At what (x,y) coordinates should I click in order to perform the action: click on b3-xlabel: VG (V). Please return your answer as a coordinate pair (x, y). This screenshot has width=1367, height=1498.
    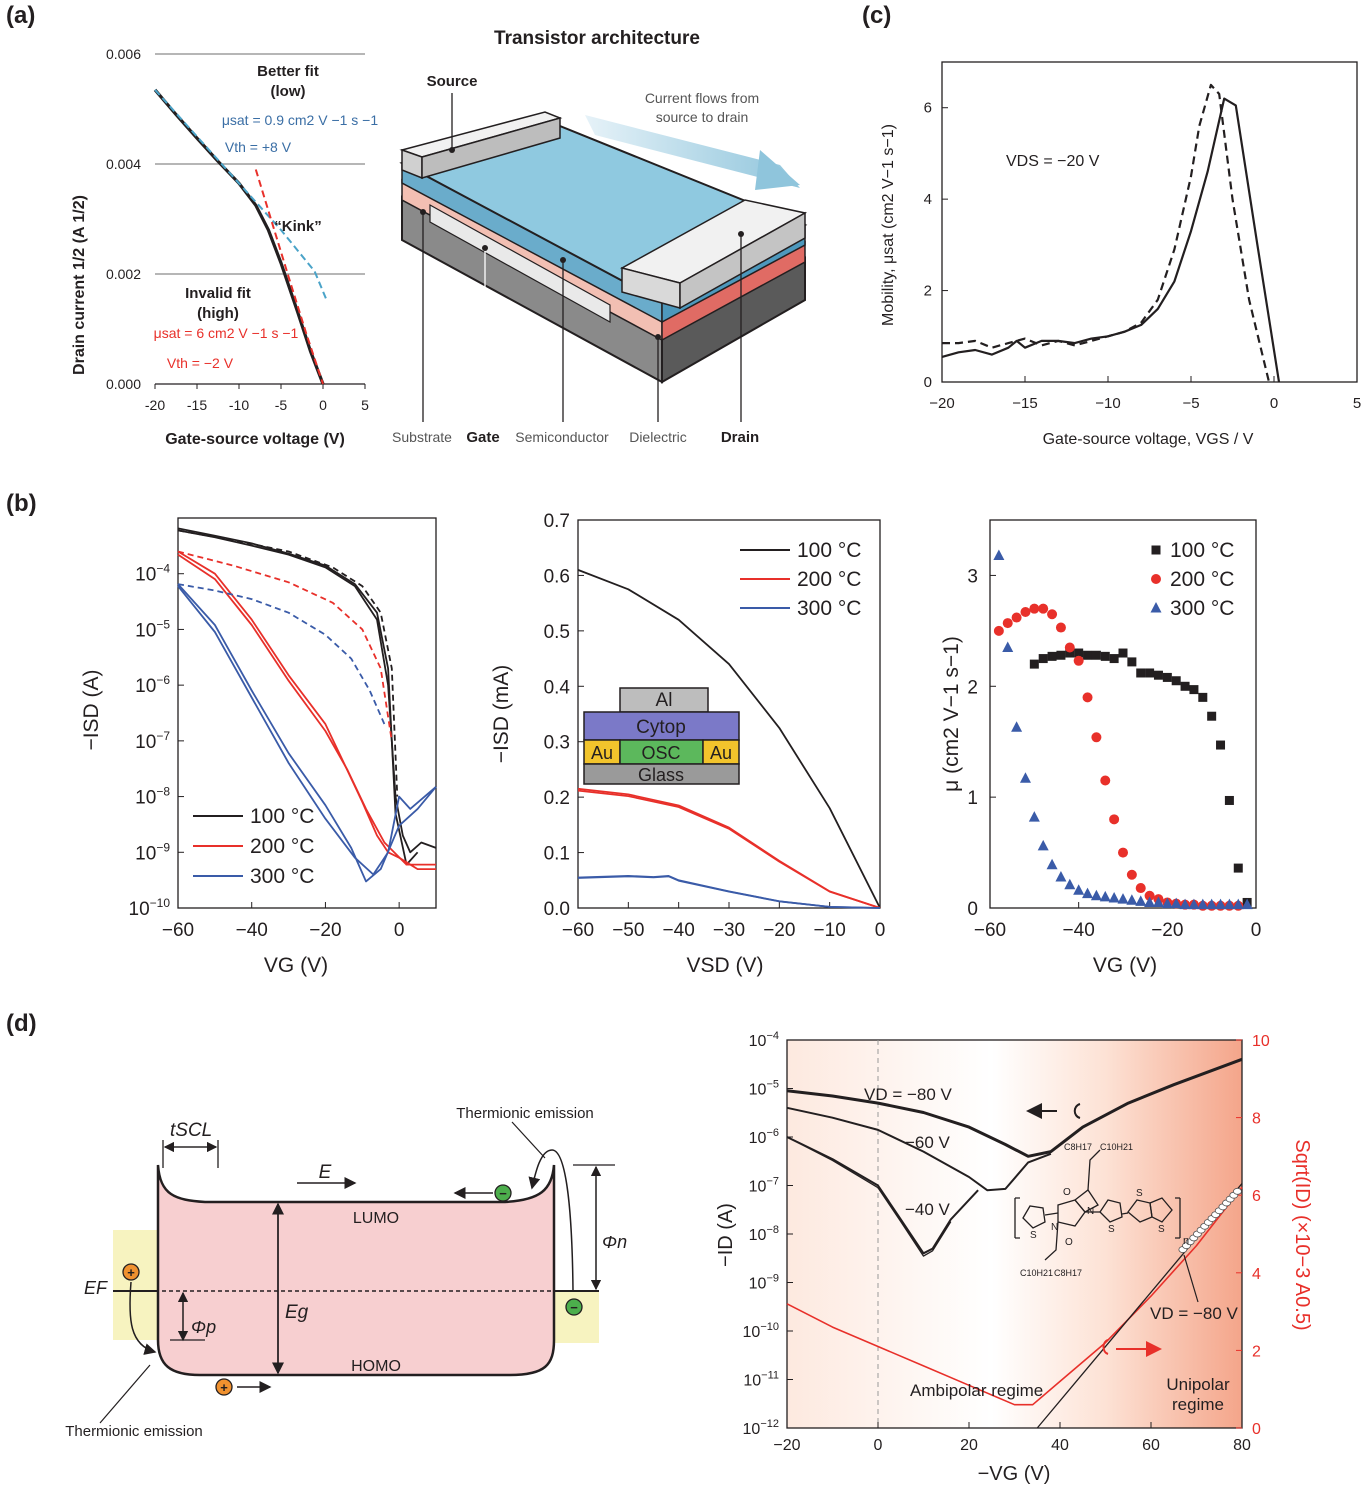
    Looking at the image, I should click on (1125, 965).